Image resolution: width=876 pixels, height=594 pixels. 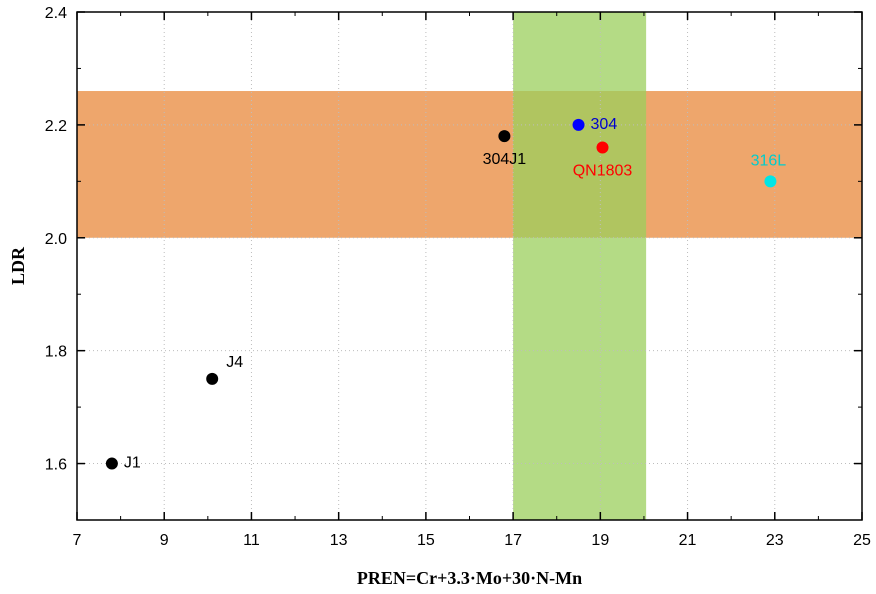 I want to click on x-tick-label: 21, so click(x=688, y=540).